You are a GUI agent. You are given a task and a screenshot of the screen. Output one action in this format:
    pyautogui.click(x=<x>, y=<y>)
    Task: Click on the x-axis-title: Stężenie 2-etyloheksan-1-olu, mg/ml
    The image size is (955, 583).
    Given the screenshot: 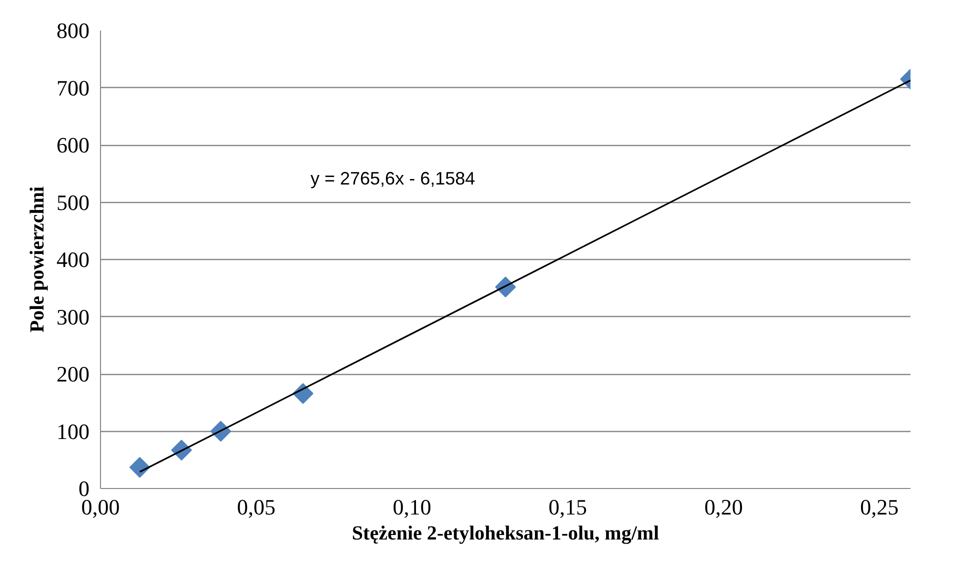 What is the action you would take?
    pyautogui.click(x=506, y=533)
    